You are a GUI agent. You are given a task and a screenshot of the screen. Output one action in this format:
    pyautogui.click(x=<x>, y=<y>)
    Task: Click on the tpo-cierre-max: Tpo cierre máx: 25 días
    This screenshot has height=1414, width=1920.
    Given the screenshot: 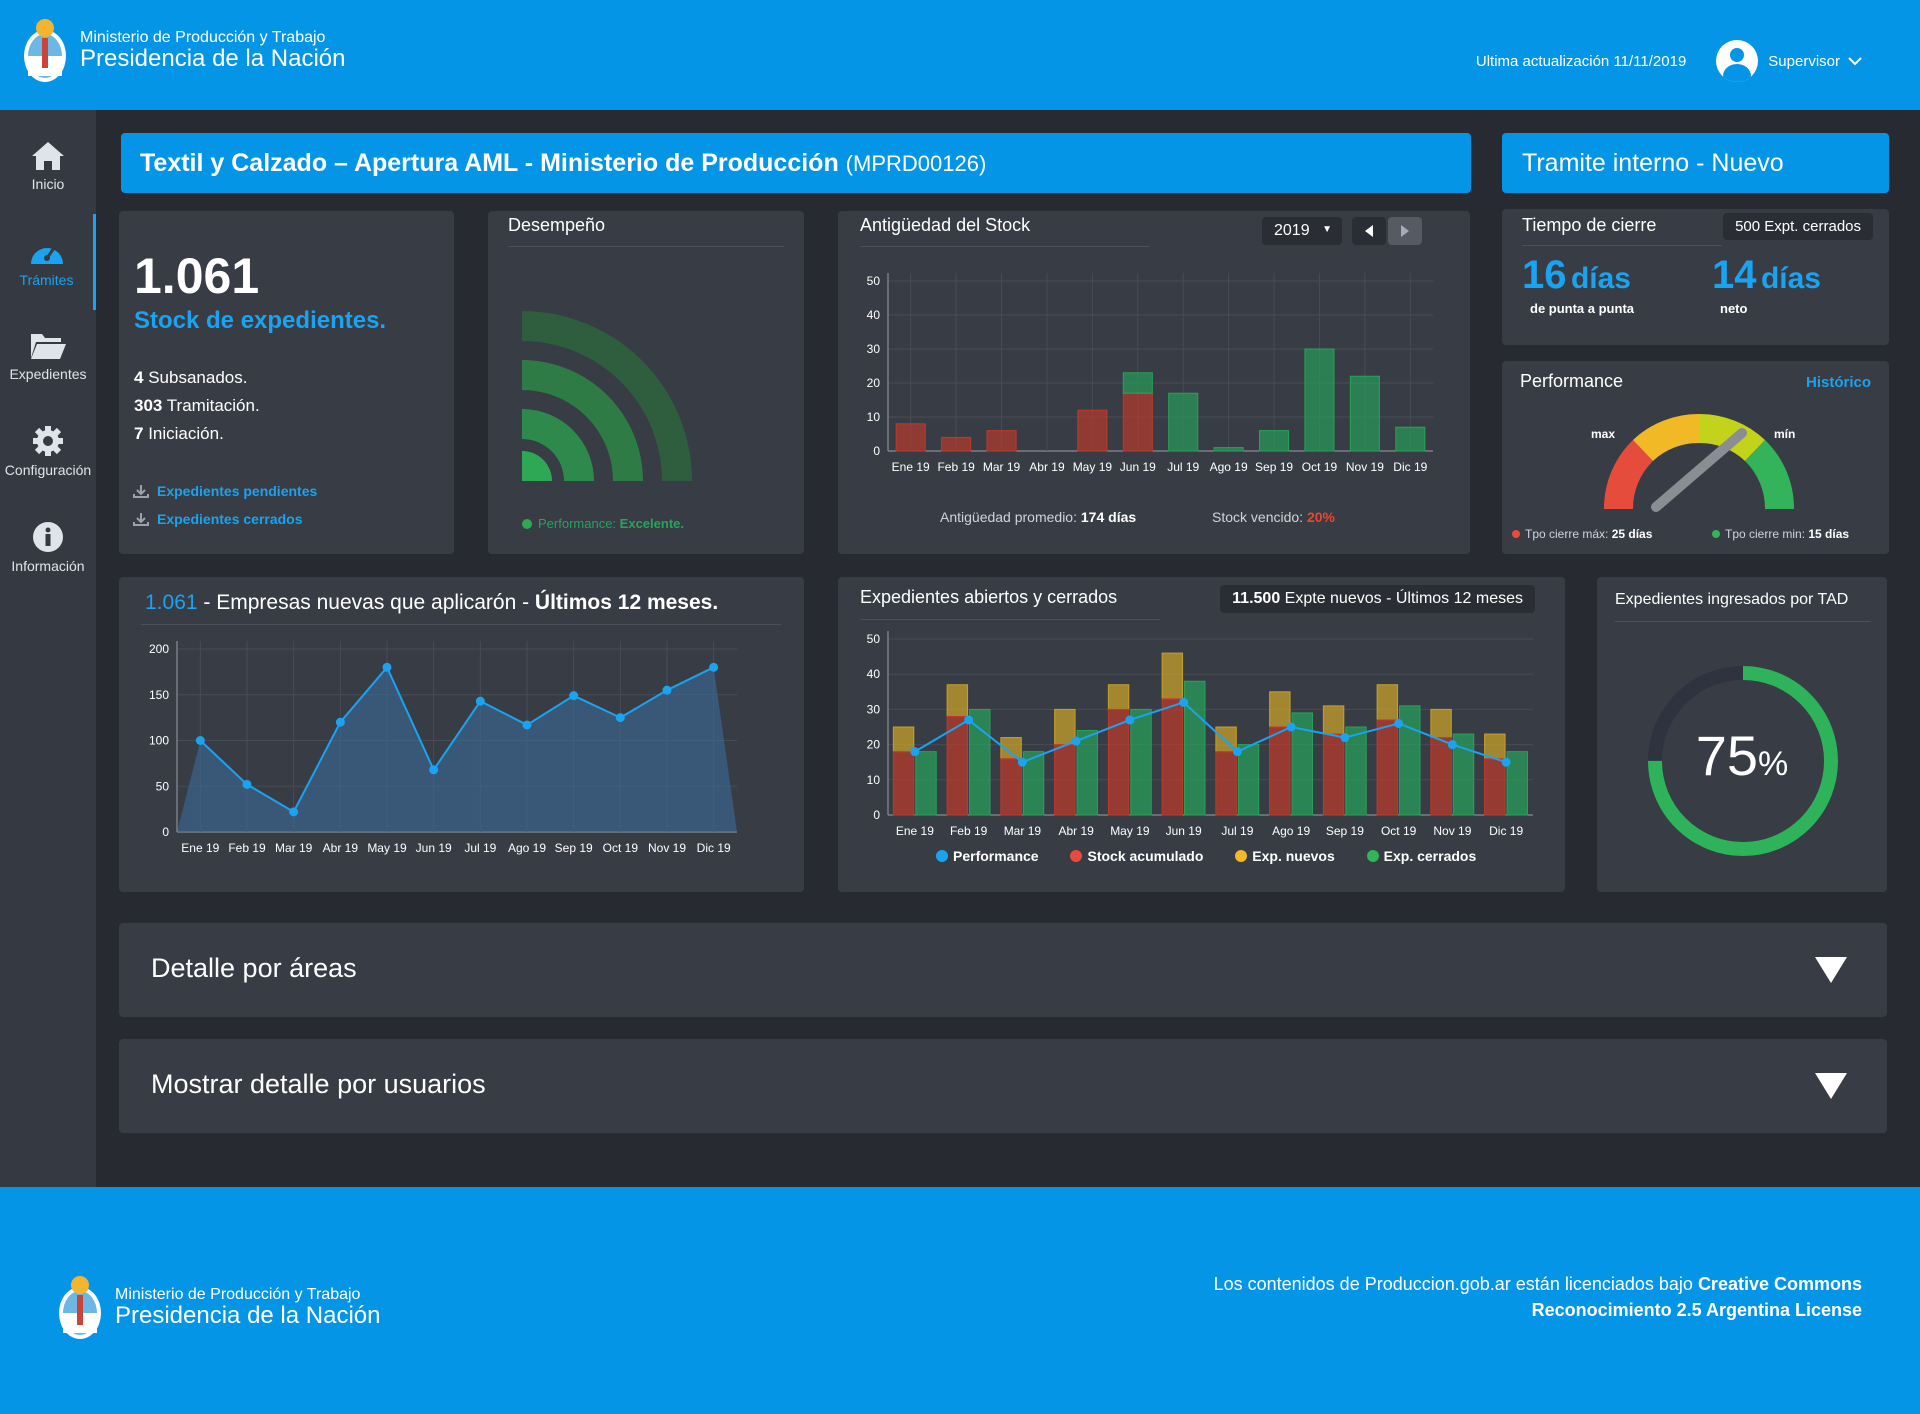 What is the action you would take?
    pyautogui.click(x=1582, y=534)
    